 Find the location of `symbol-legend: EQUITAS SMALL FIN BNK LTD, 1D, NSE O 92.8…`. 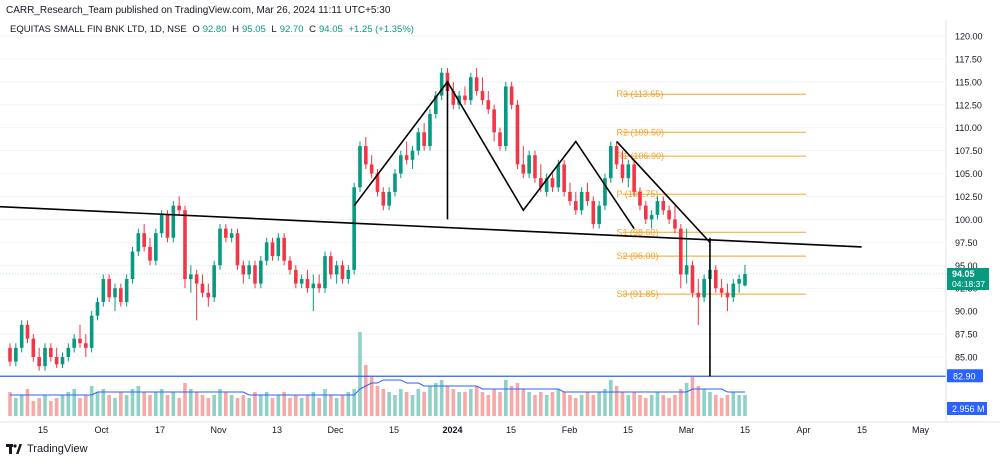

symbol-legend: EQUITAS SMALL FIN BNK LTD, 1D, NSE O 92.8… is located at coordinates (213, 29).